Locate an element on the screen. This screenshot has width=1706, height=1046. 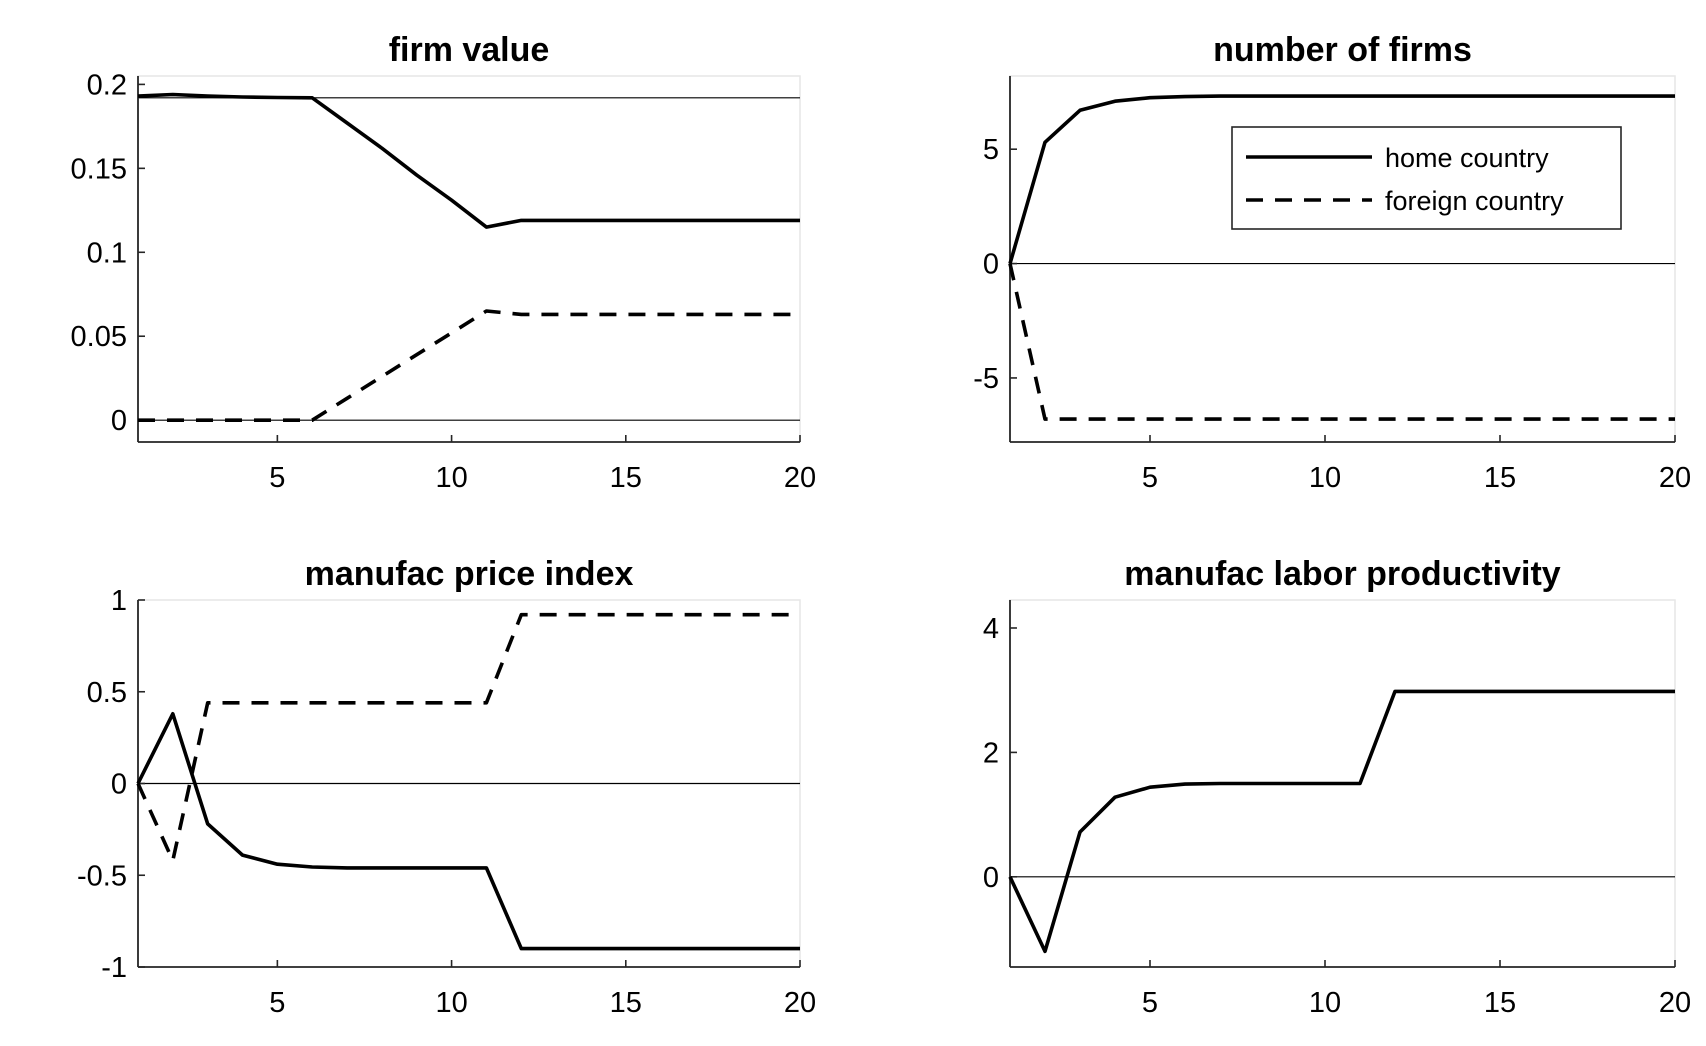
y-tick-label: -5 is located at coordinates (986, 379).